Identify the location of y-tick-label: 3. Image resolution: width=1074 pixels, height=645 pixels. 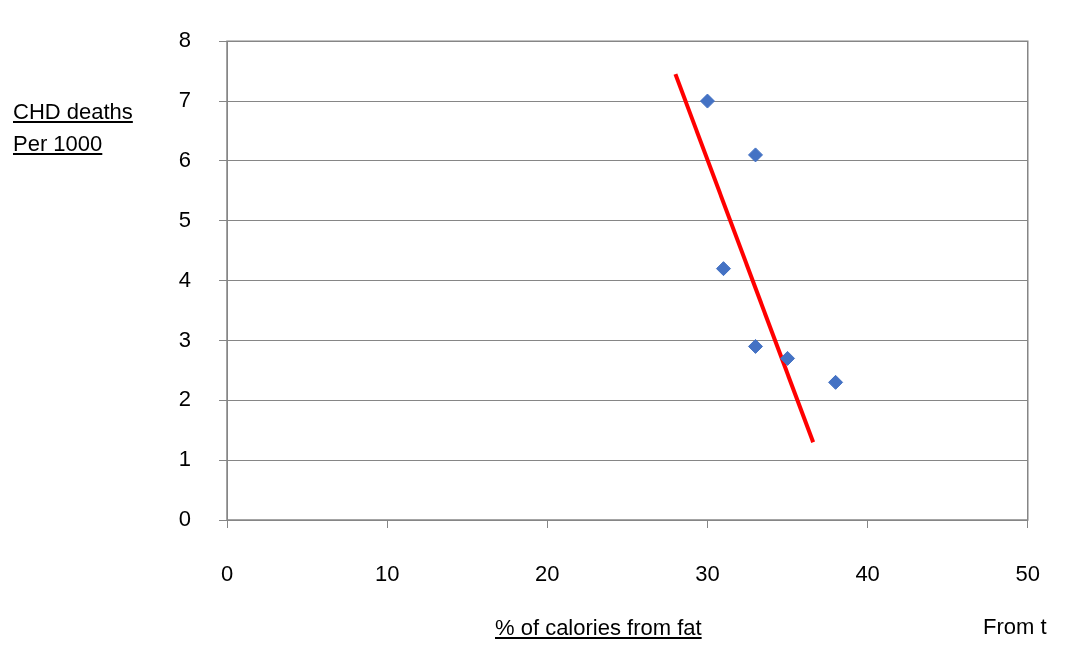
(184, 339).